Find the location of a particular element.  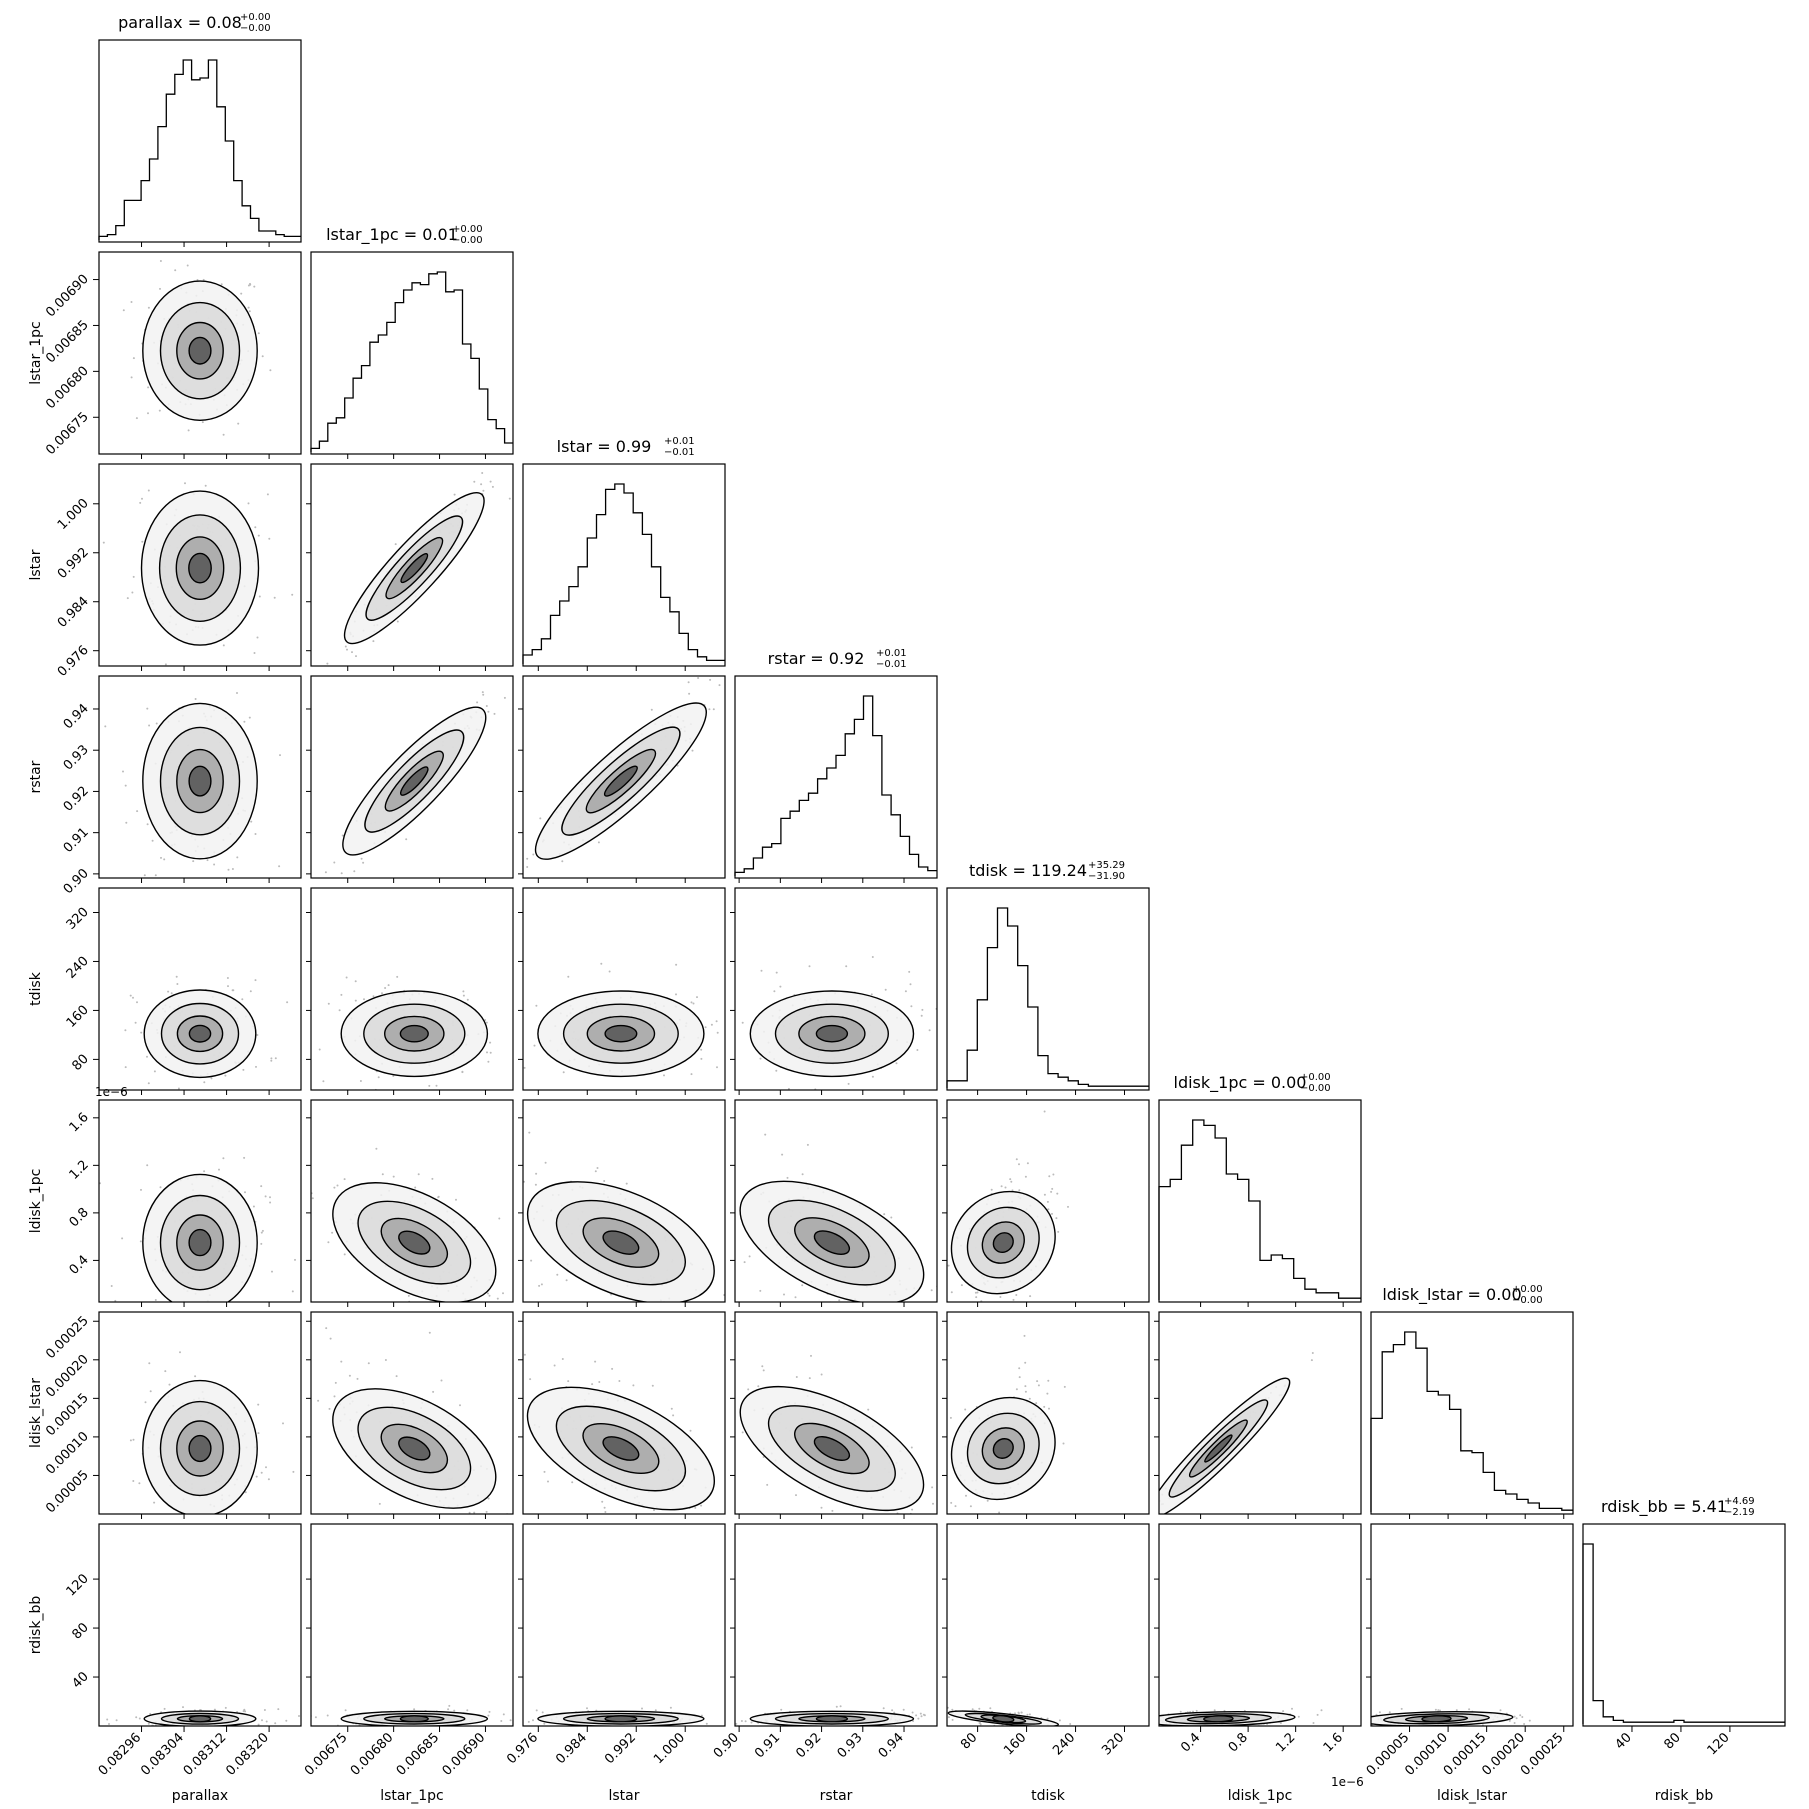

density-ldisk_1pc-tdisk is located at coordinates (1008, 1217).